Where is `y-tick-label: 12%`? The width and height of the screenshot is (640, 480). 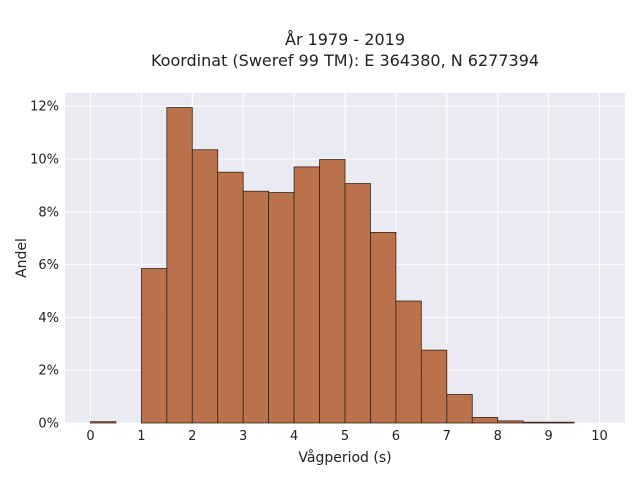 y-tick-label: 12% is located at coordinates (44, 107).